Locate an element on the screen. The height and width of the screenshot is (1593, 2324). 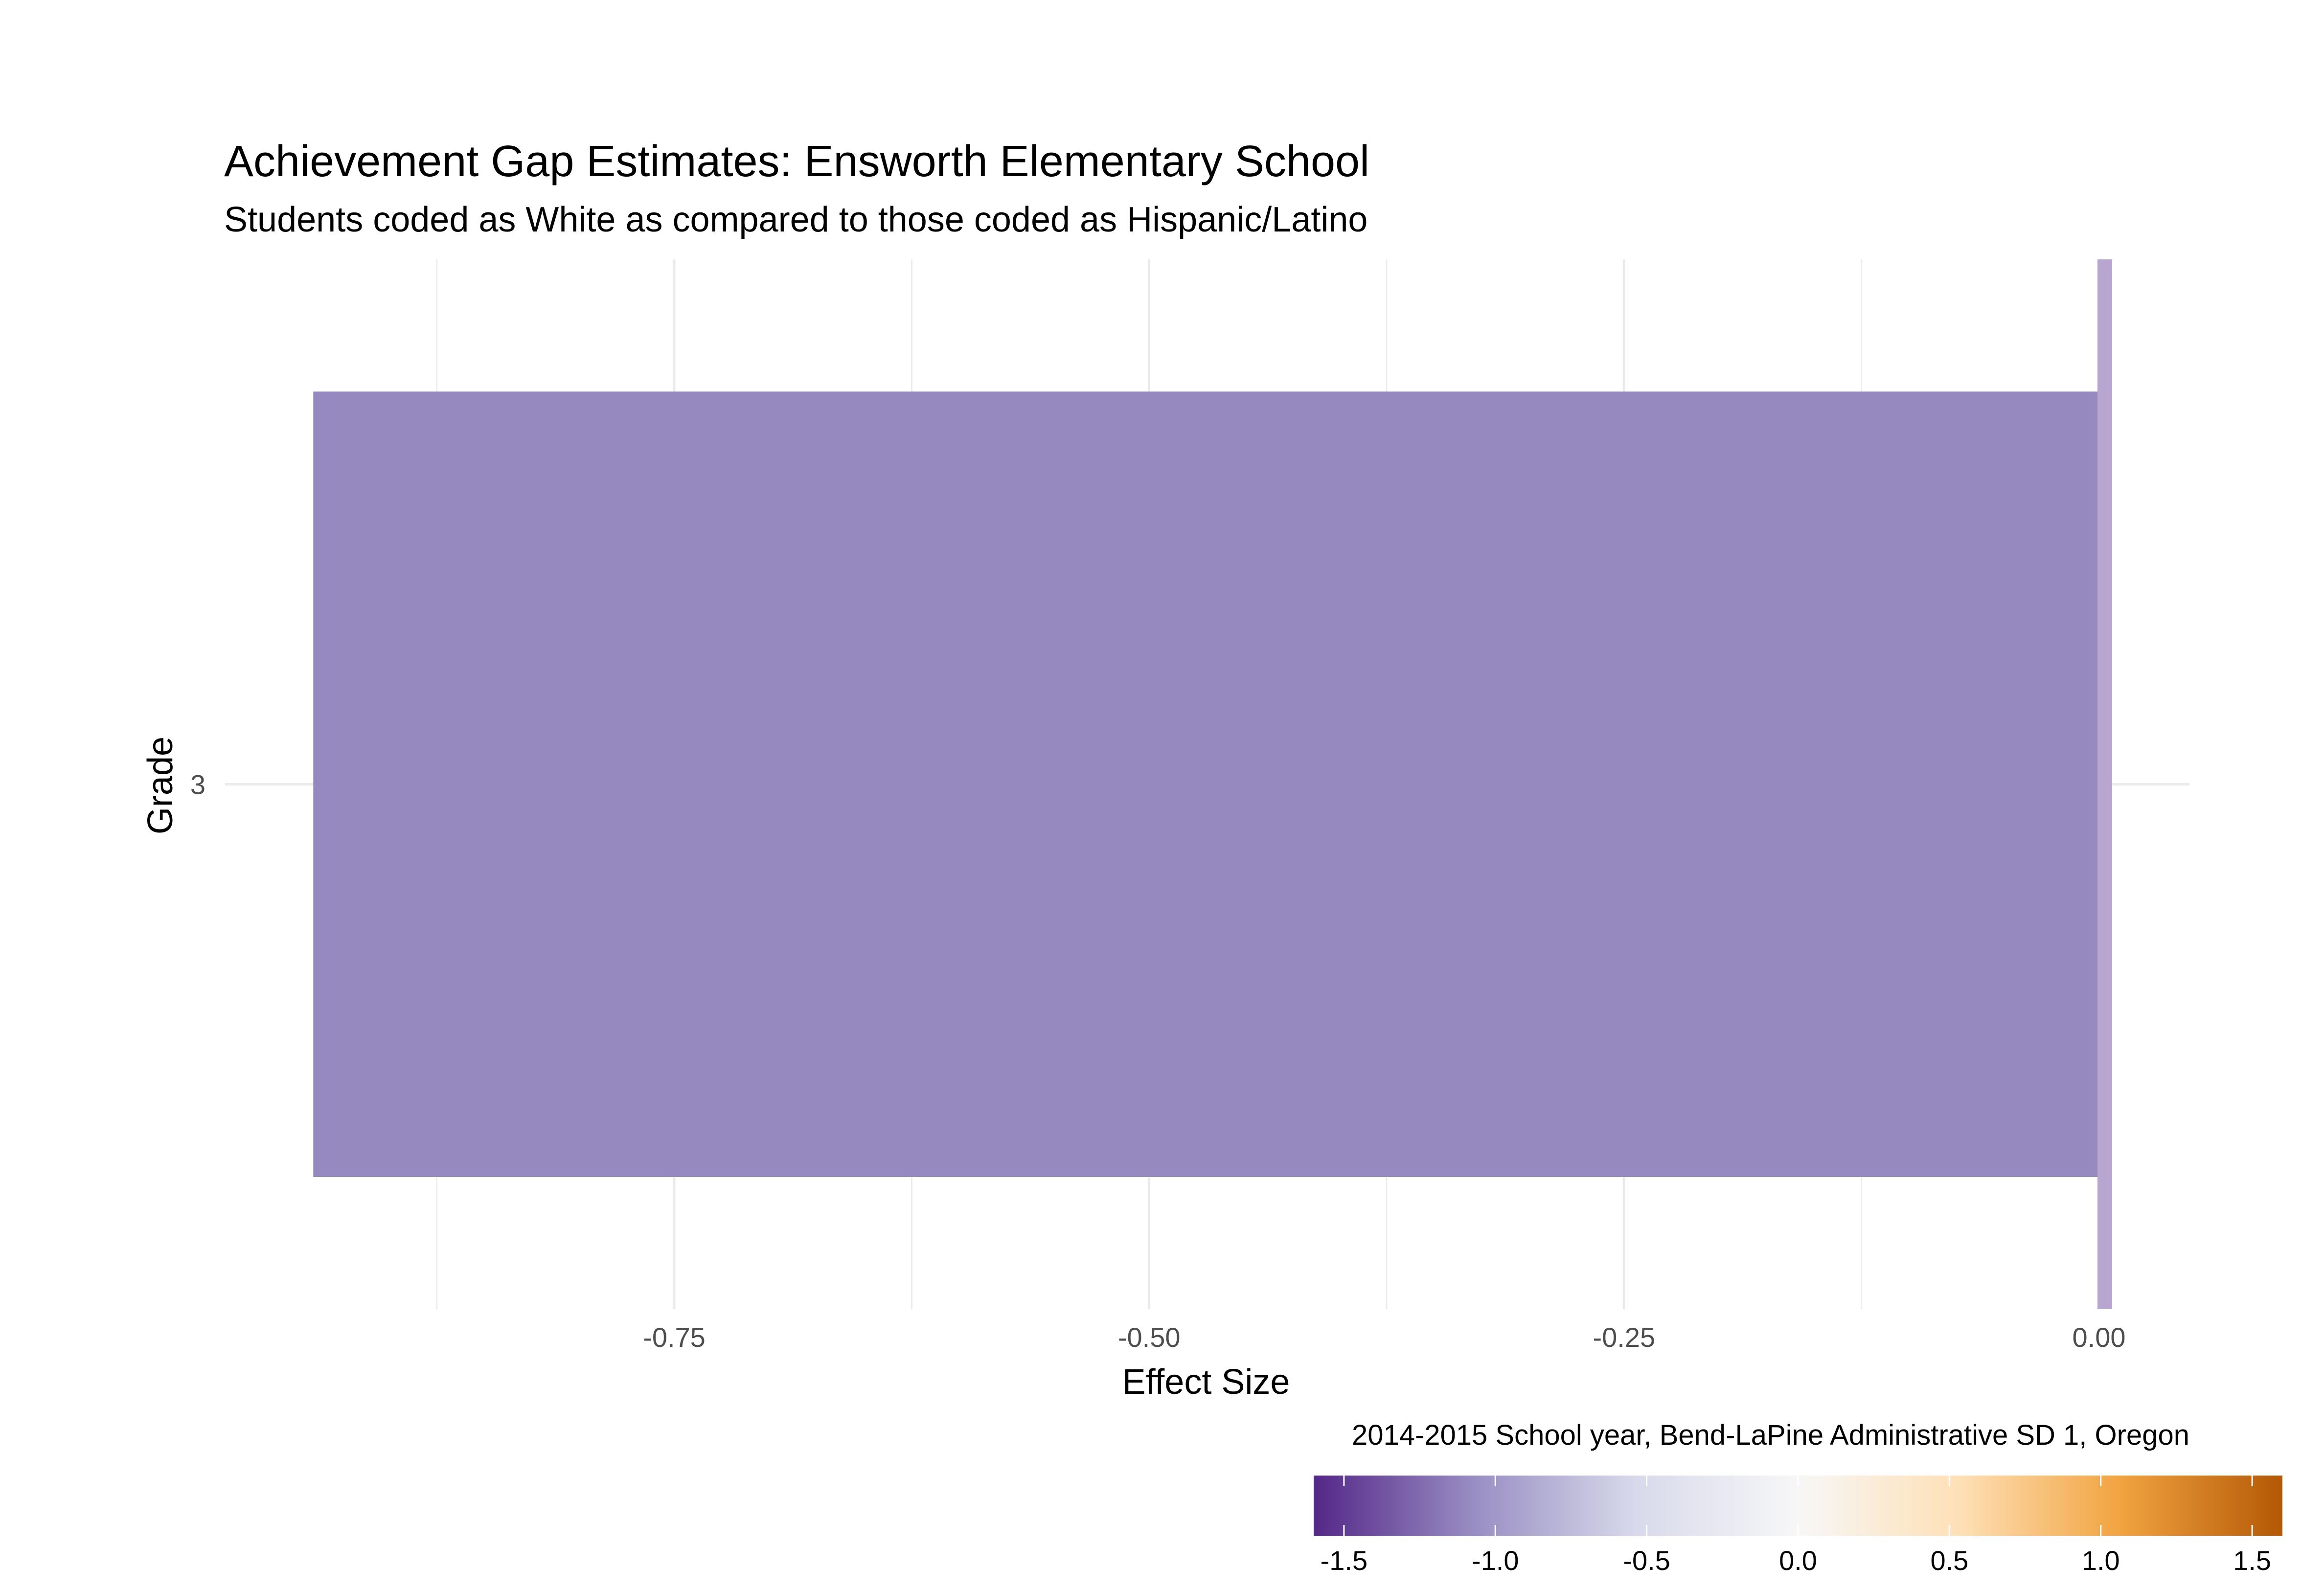
colorbar-tick-label: 1.0 is located at coordinates (2101, 1560).